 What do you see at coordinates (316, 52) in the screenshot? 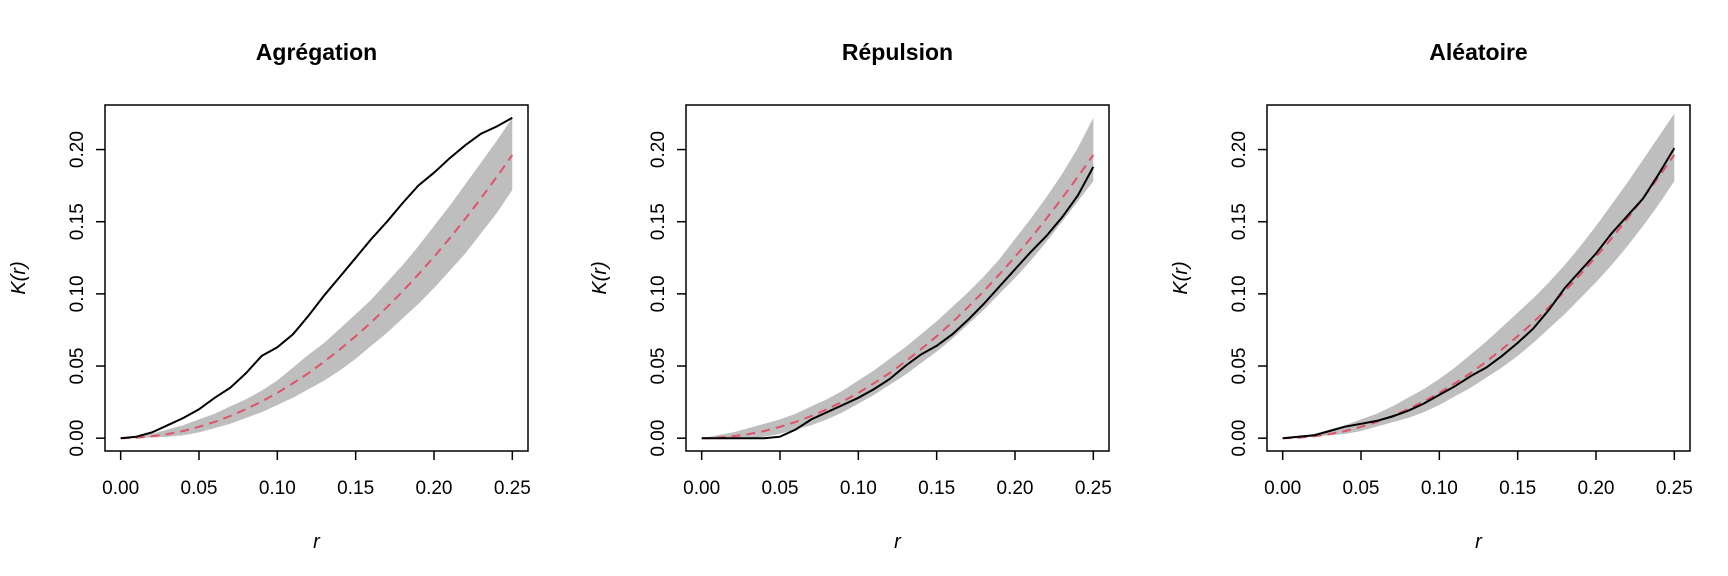
I see `panel-title: Agrégation` at bounding box center [316, 52].